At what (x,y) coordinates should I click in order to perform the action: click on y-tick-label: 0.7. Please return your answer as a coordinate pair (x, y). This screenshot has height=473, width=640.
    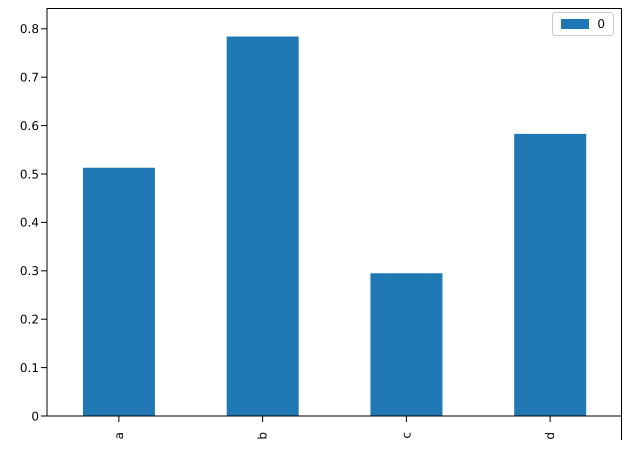
    Looking at the image, I should click on (29, 77).